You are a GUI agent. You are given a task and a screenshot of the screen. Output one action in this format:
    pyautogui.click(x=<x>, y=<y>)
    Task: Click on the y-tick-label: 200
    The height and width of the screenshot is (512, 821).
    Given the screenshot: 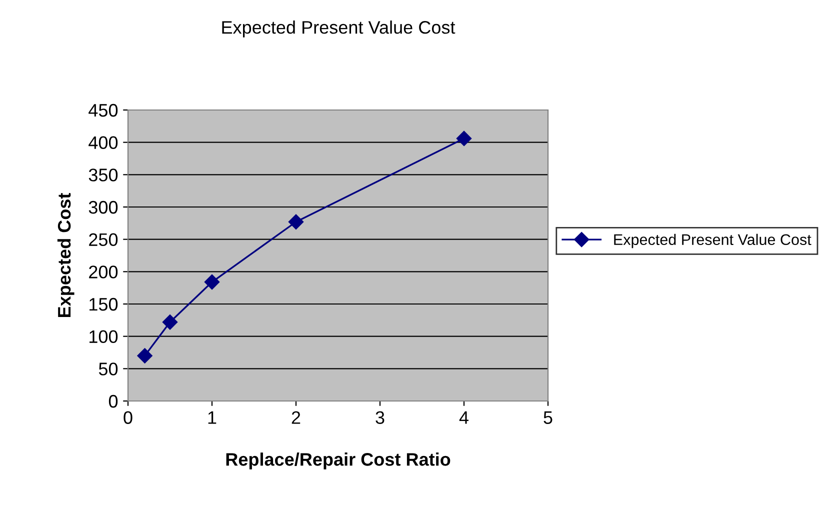 What is the action you would take?
    pyautogui.click(x=103, y=272)
    